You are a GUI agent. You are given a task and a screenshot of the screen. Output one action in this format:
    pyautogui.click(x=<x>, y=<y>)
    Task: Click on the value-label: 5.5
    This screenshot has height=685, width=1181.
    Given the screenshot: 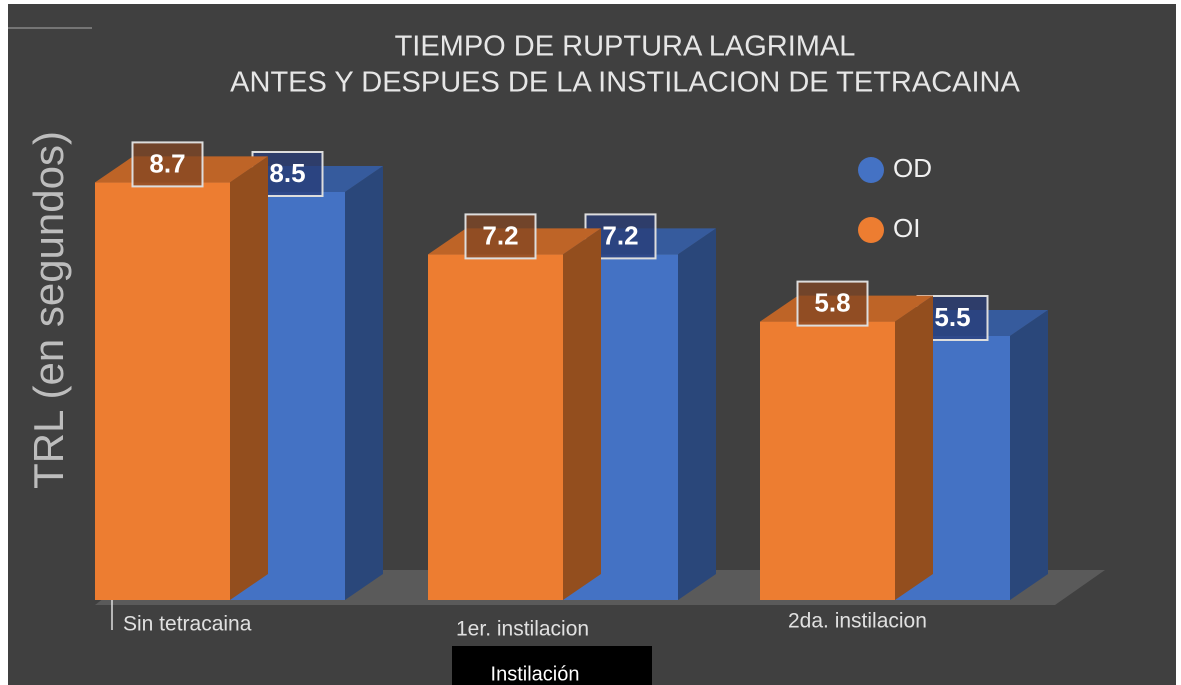 What is the action you would take?
    pyautogui.click(x=952, y=317)
    